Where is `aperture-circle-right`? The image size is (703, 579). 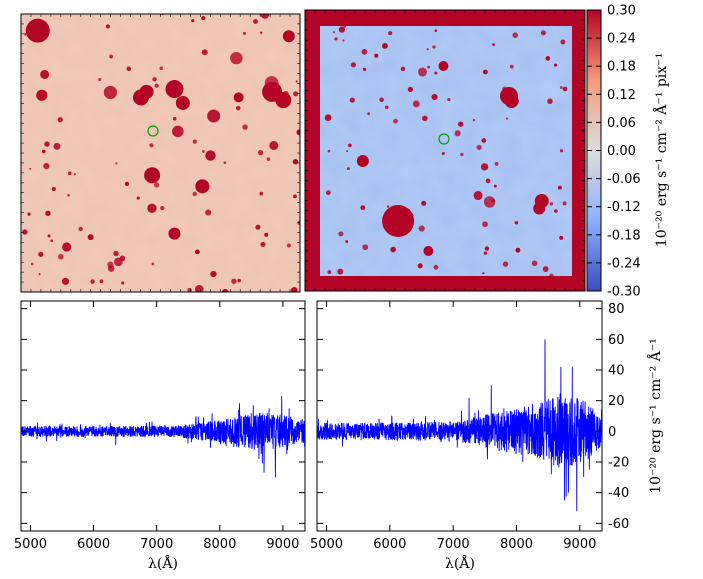 aperture-circle-right is located at coordinates (444, 139).